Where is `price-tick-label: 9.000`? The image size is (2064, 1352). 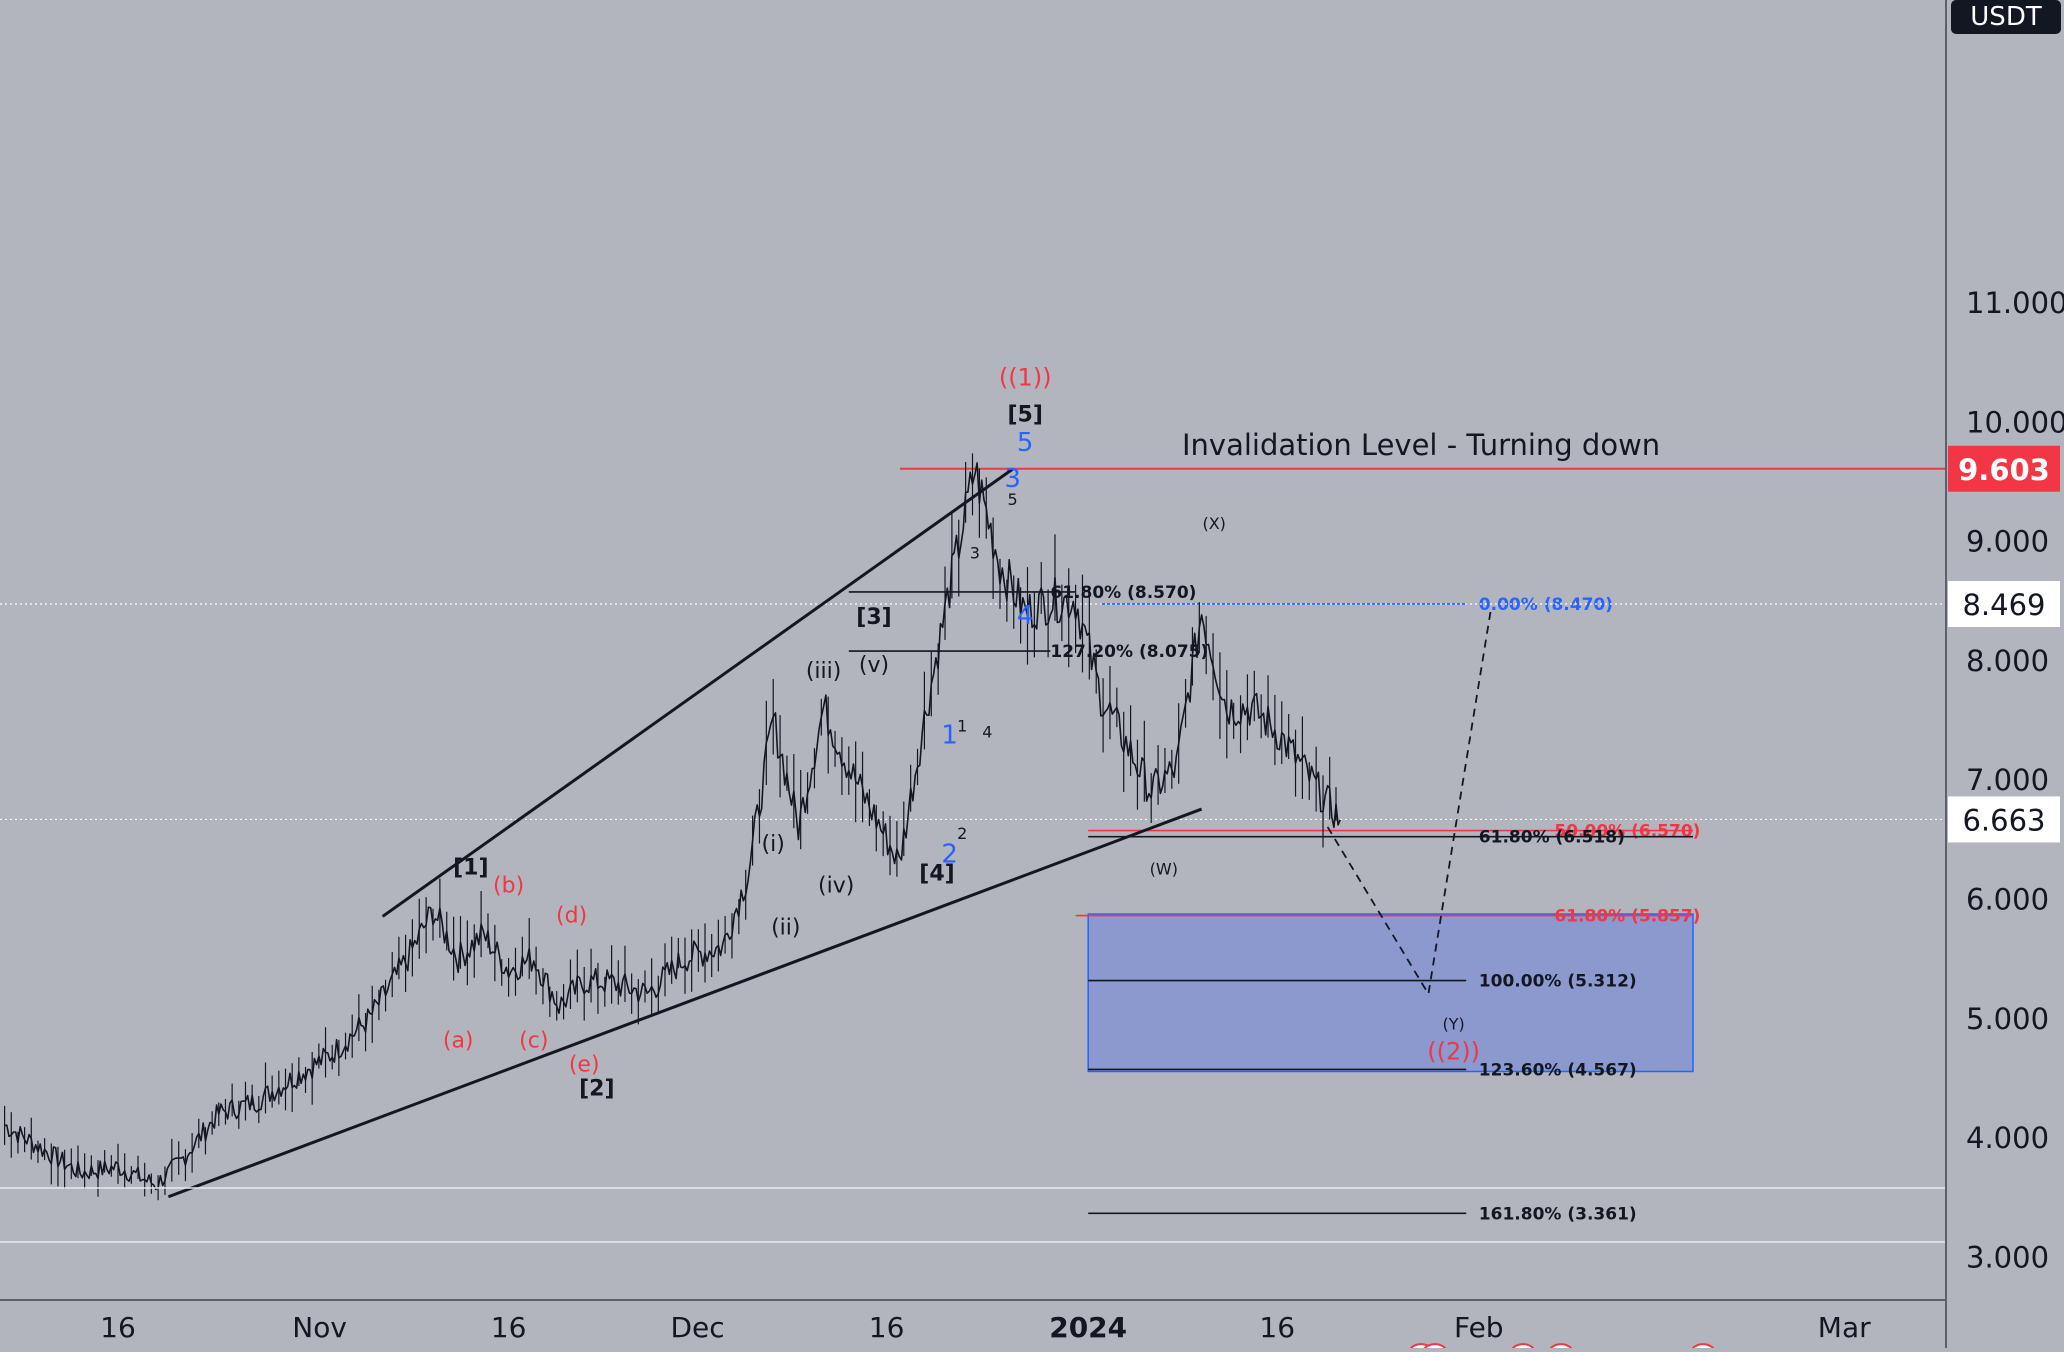
price-tick-label: 9.000 is located at coordinates (2007, 542).